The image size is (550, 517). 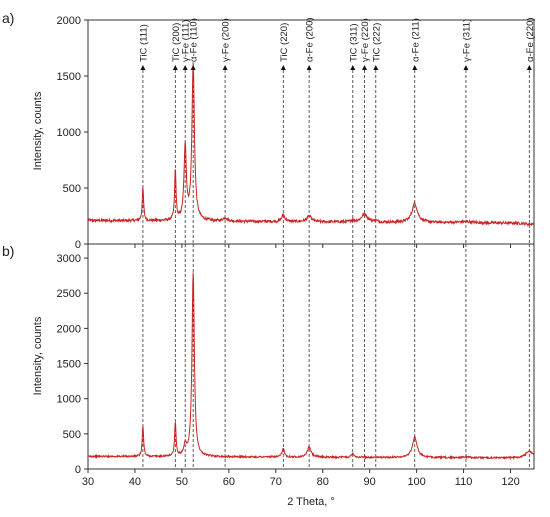 I want to click on panel-a-ytick-label: 2000, so click(x=69, y=21).